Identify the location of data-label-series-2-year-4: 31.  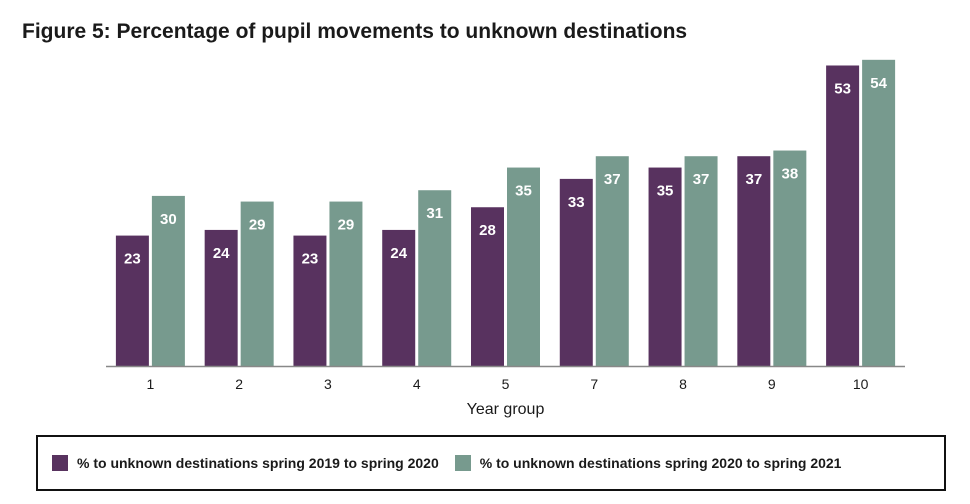
(434, 213).